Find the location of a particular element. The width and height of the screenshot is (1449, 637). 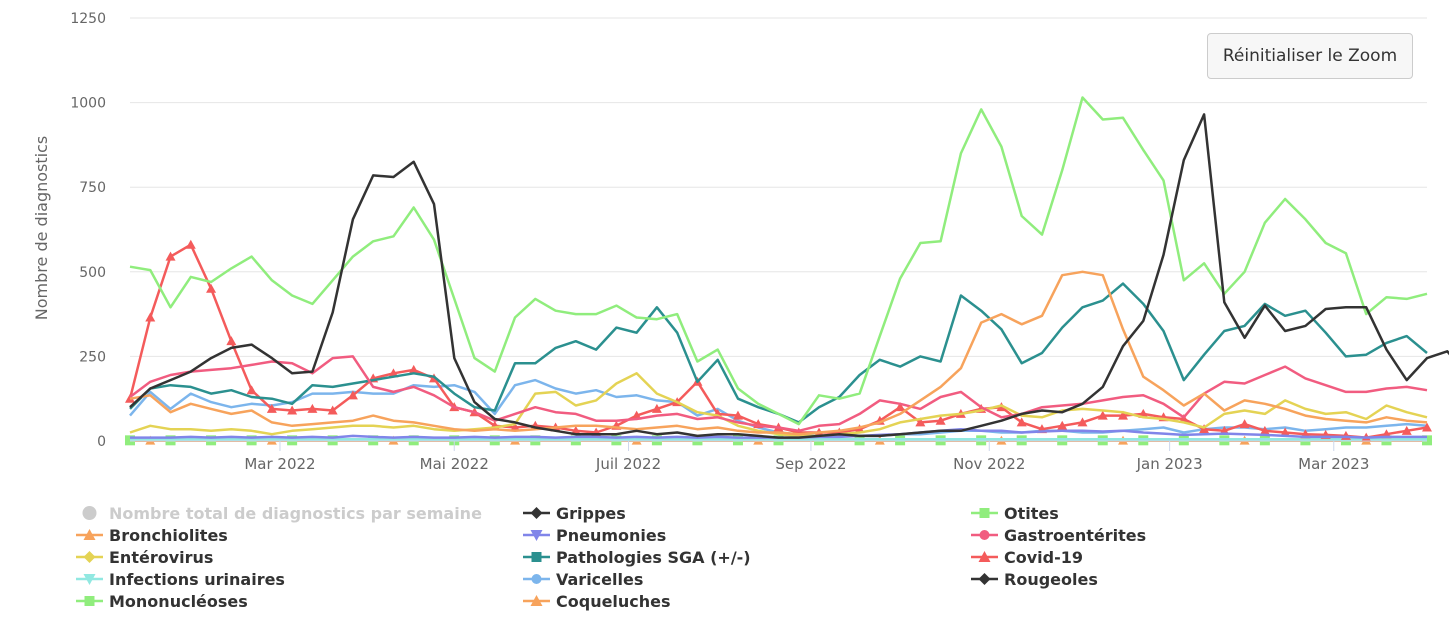

legend-label: Entérovirus is located at coordinates (161, 557).